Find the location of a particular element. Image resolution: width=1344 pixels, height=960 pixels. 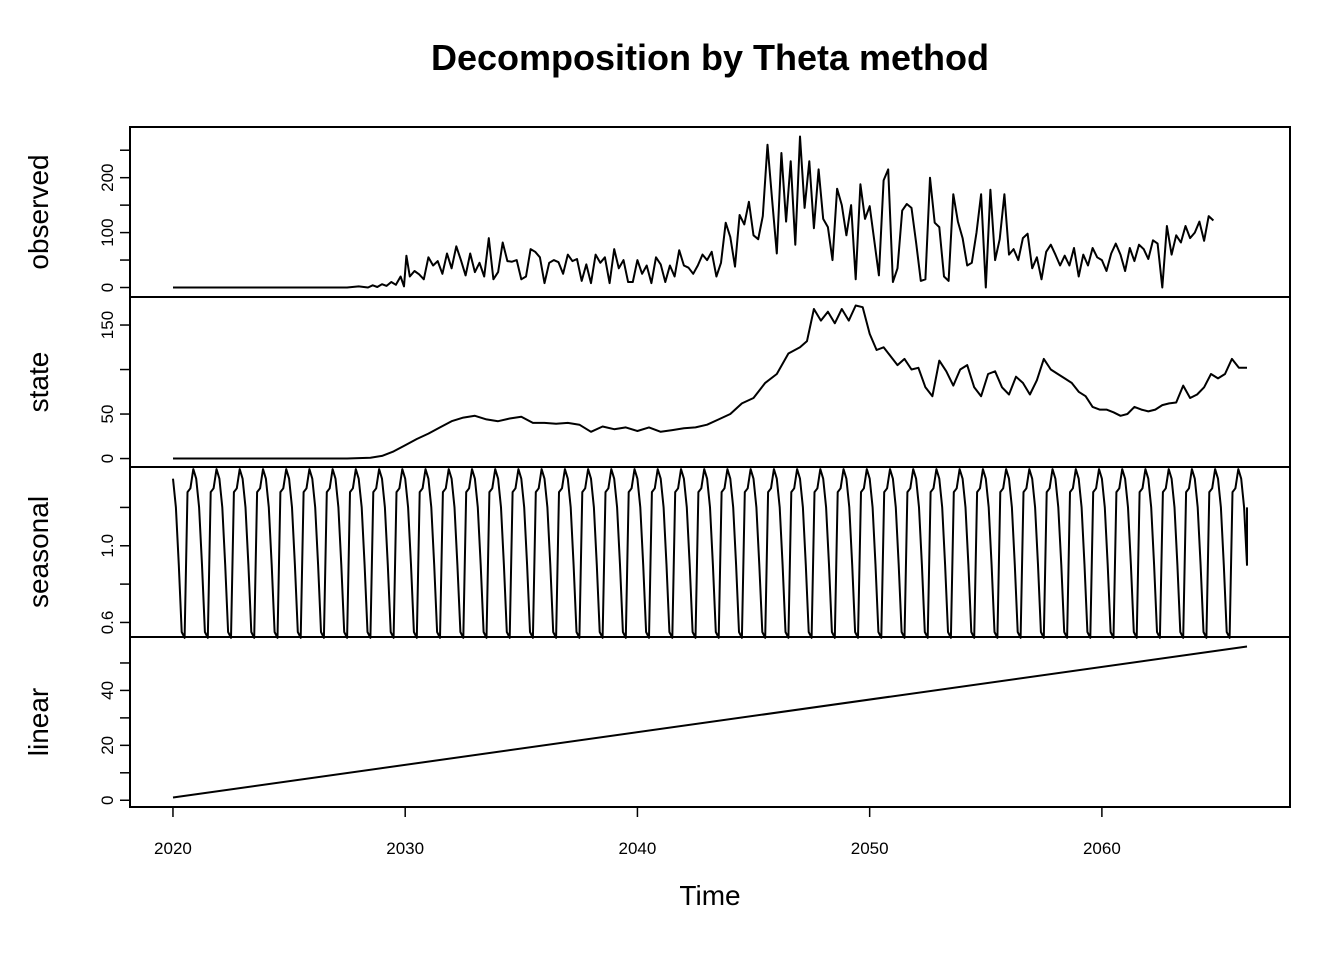

state-ytick-label: 0 is located at coordinates (107, 458).